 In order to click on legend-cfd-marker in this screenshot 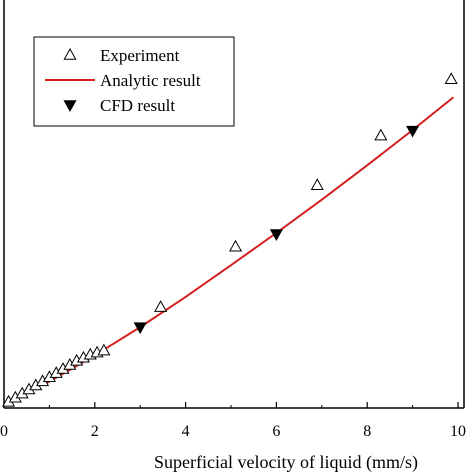, I will do `click(70, 106)`.